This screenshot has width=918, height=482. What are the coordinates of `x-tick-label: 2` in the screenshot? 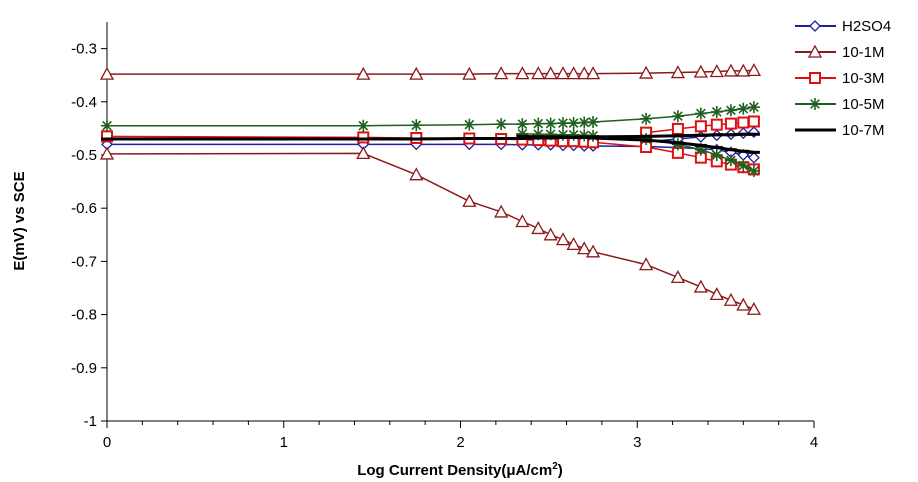 It's located at (460, 442).